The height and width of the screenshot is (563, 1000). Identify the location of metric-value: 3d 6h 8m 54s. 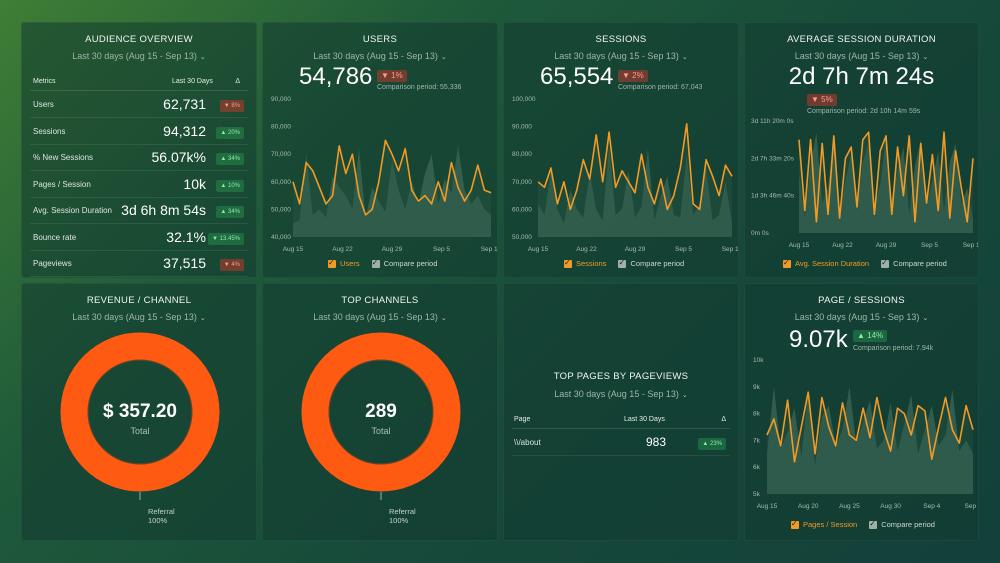
(163, 210).